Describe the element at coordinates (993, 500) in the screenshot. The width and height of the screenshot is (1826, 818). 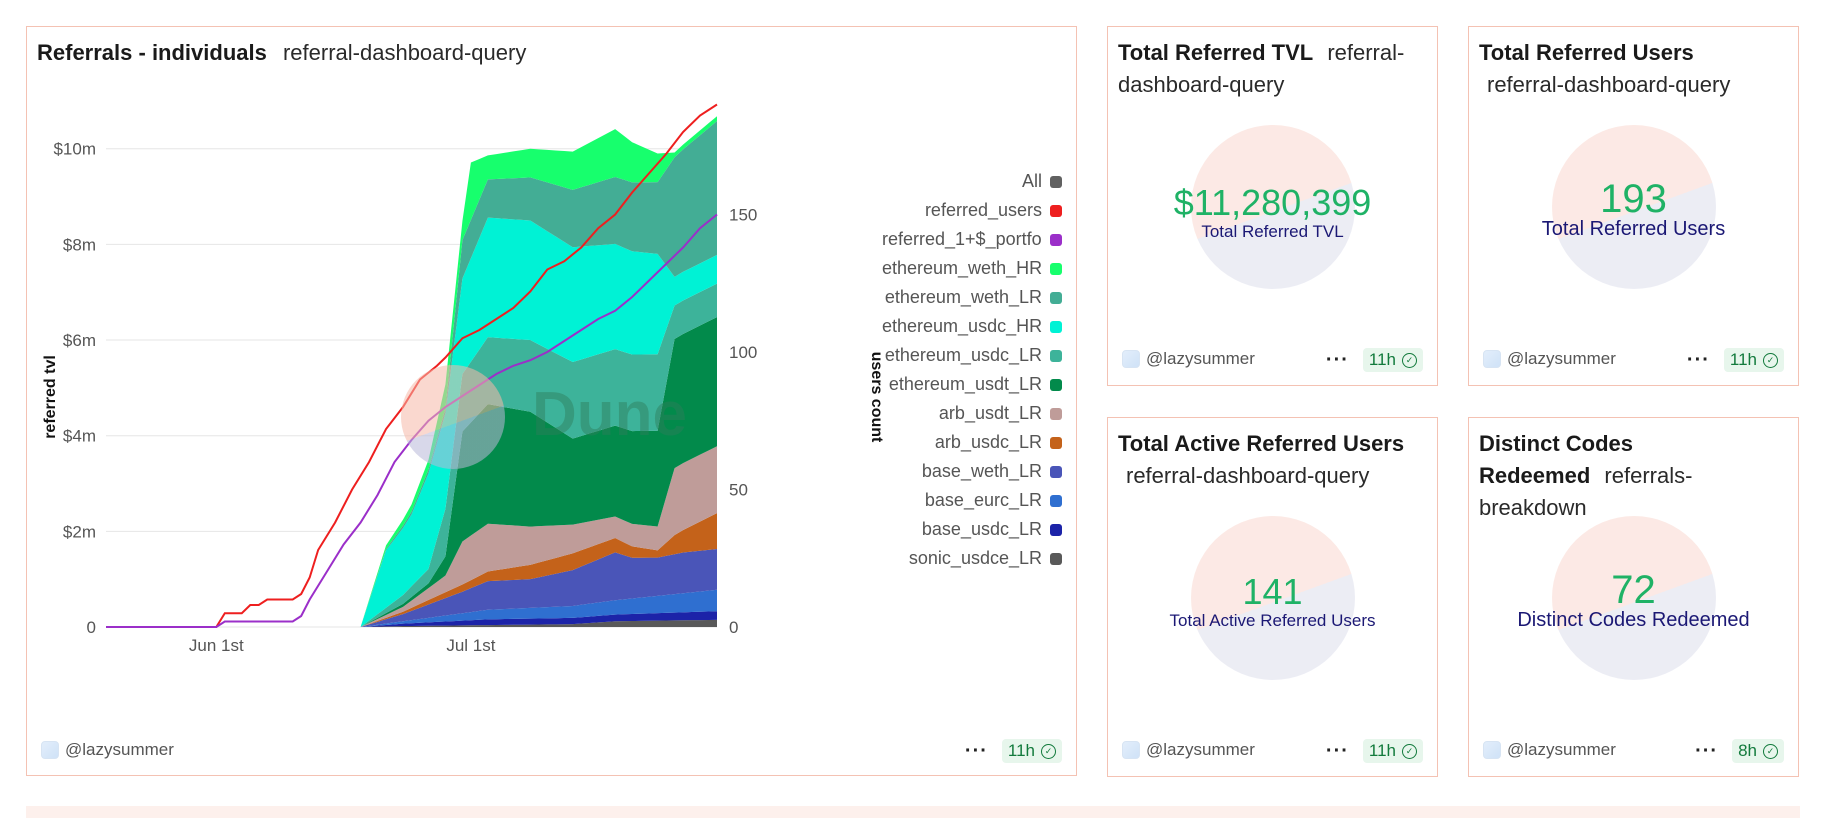
I see `legend-item: base_eurc_LR` at that location.